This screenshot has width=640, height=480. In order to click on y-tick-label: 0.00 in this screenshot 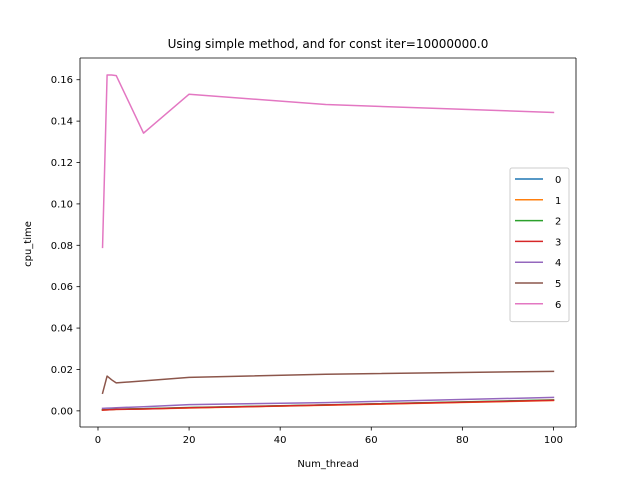, I will do `click(62, 411)`.